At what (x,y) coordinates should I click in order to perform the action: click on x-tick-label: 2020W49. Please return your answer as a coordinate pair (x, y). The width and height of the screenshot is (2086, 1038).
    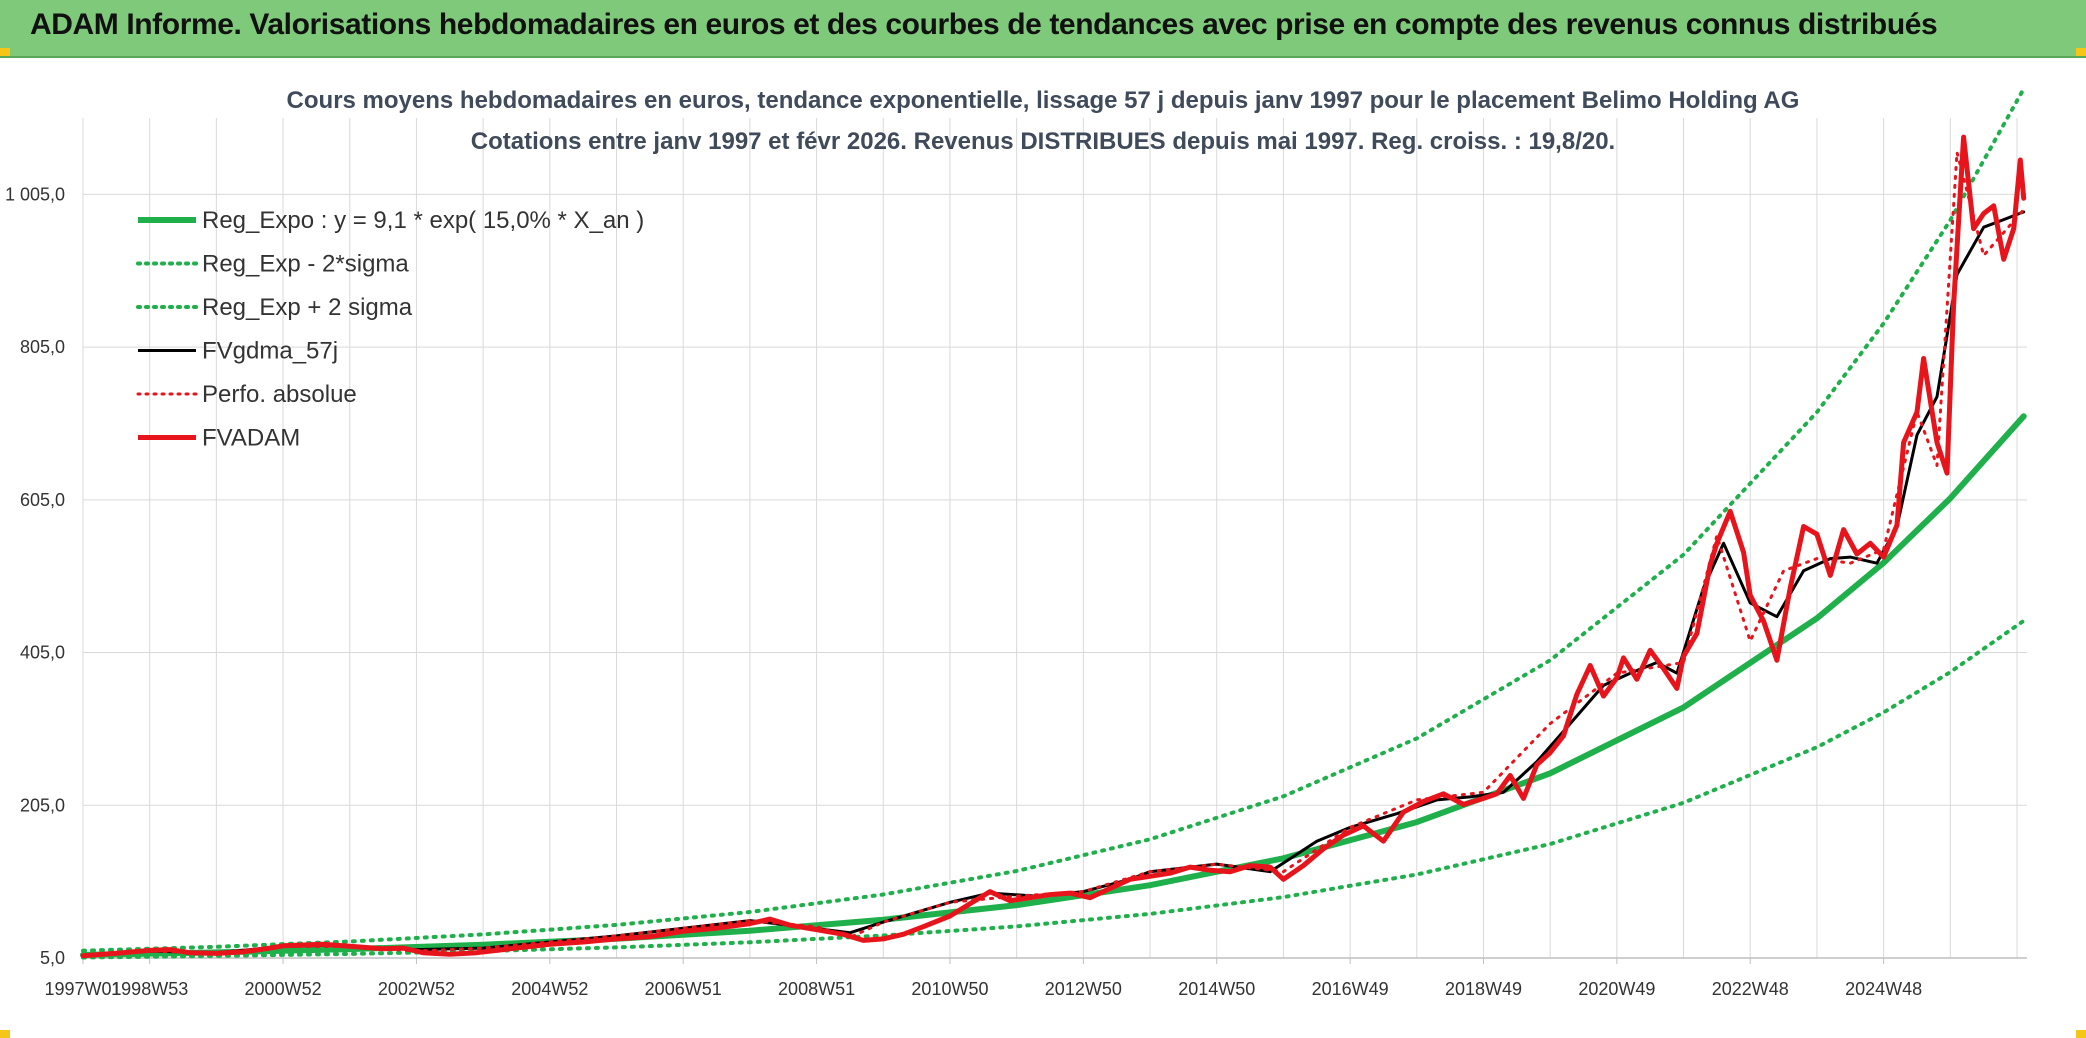
    Looking at the image, I should click on (1616, 989).